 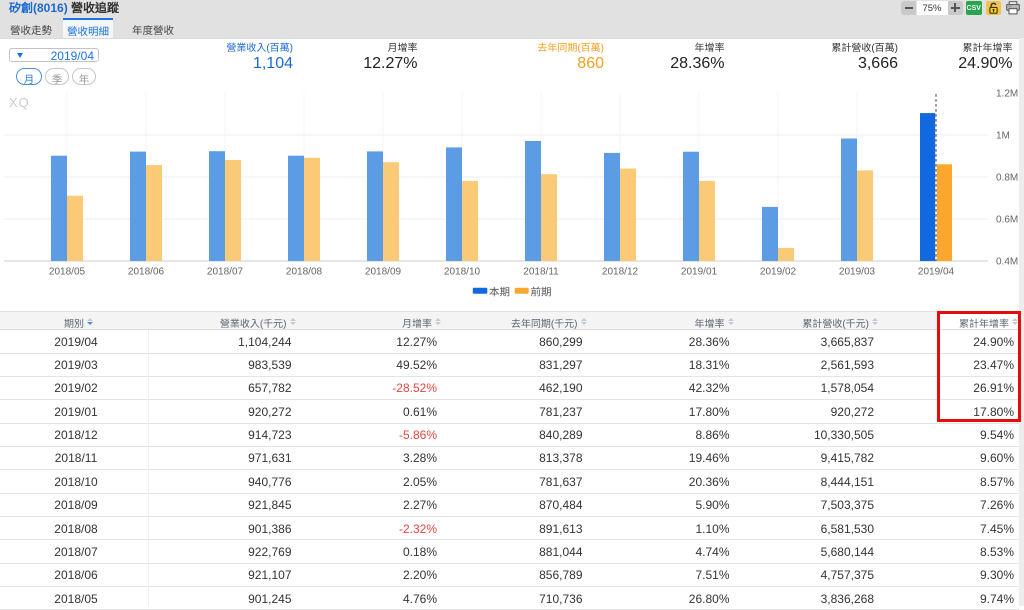 What do you see at coordinates (304, 272) in the screenshot?
I see `svg-text: 2018/08` at bounding box center [304, 272].